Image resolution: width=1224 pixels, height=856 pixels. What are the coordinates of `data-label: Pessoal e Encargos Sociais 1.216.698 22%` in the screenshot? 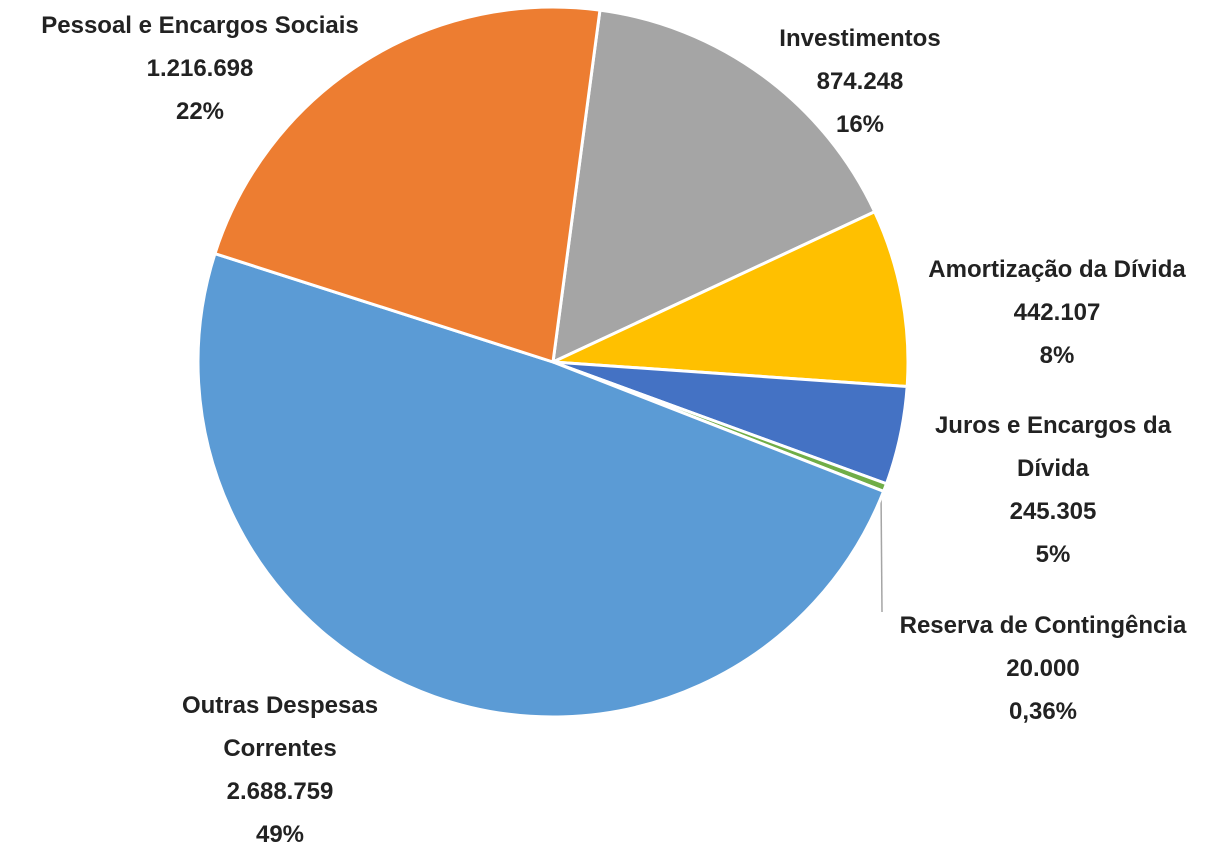 It's located at (200, 68).